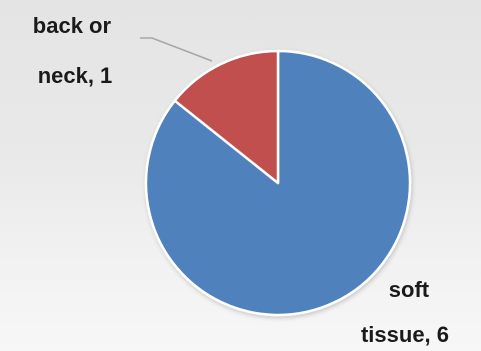  I want to click on pie-slice-back-or-neck, so click(226, 117).